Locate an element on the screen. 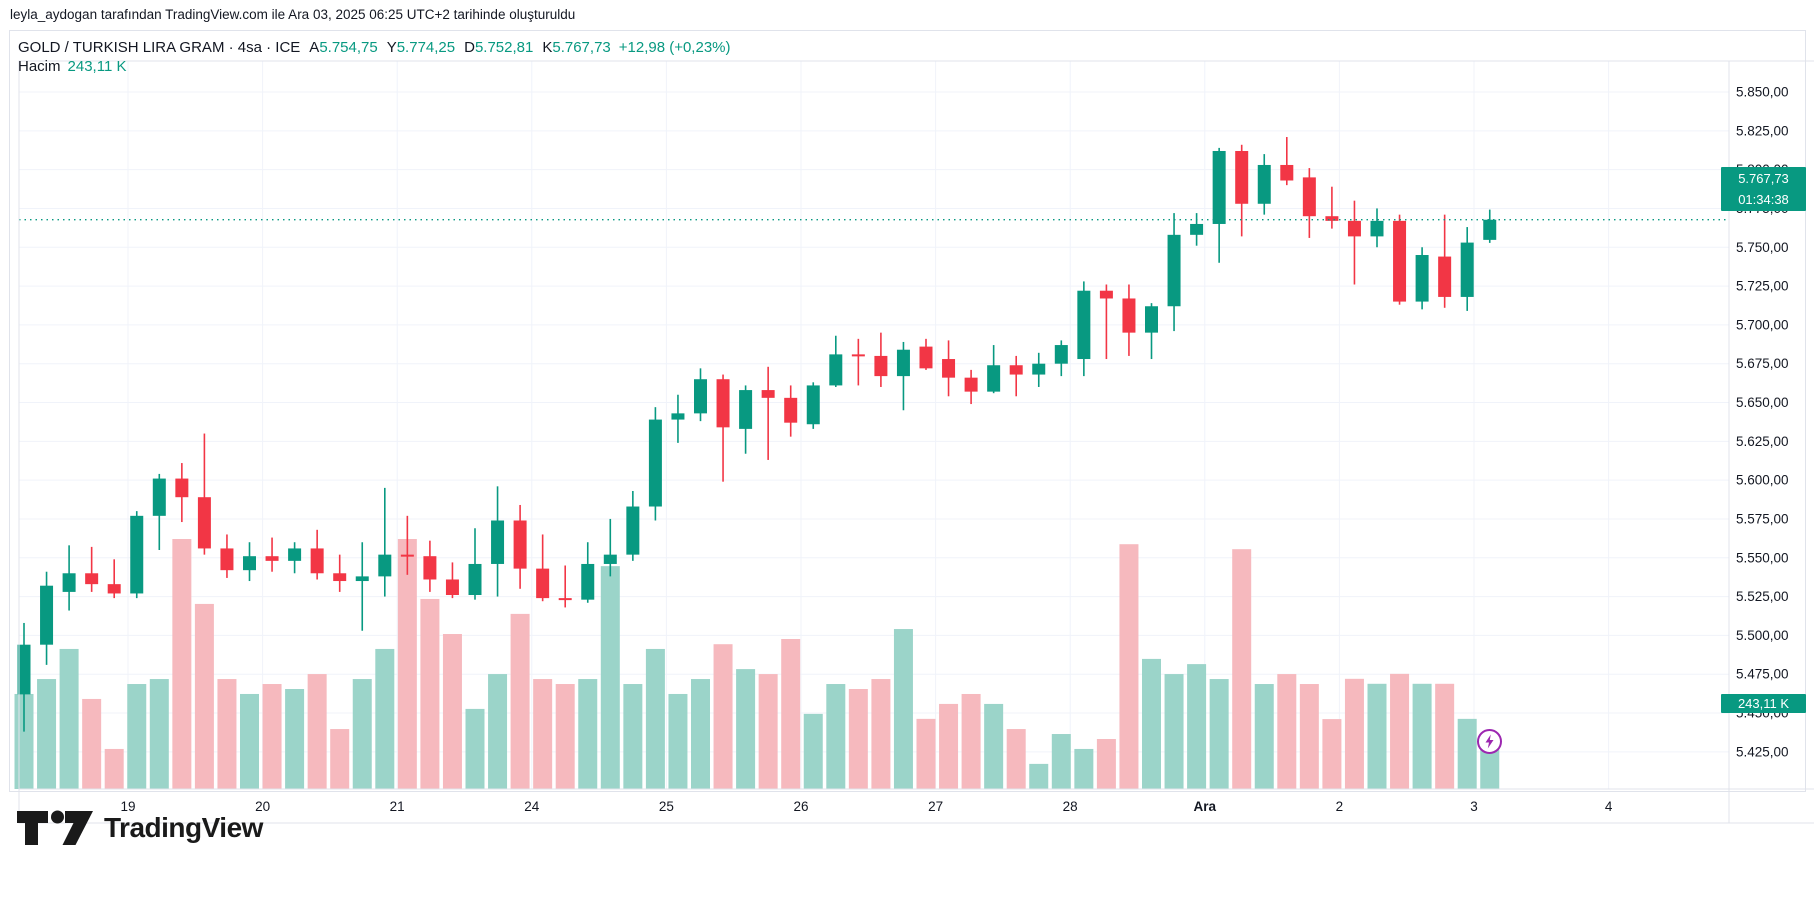 The height and width of the screenshot is (899, 1814). price-axis-label: 5.600,00 is located at coordinates (1762, 480).